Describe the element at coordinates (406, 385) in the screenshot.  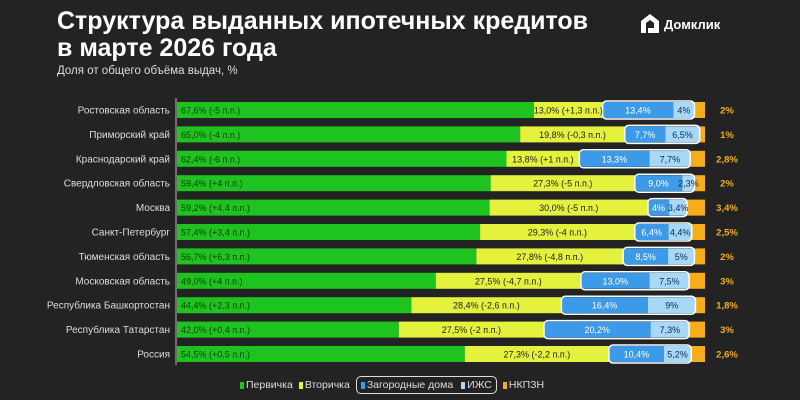
I see `legend-item-country-houses: Загородные дома` at that location.